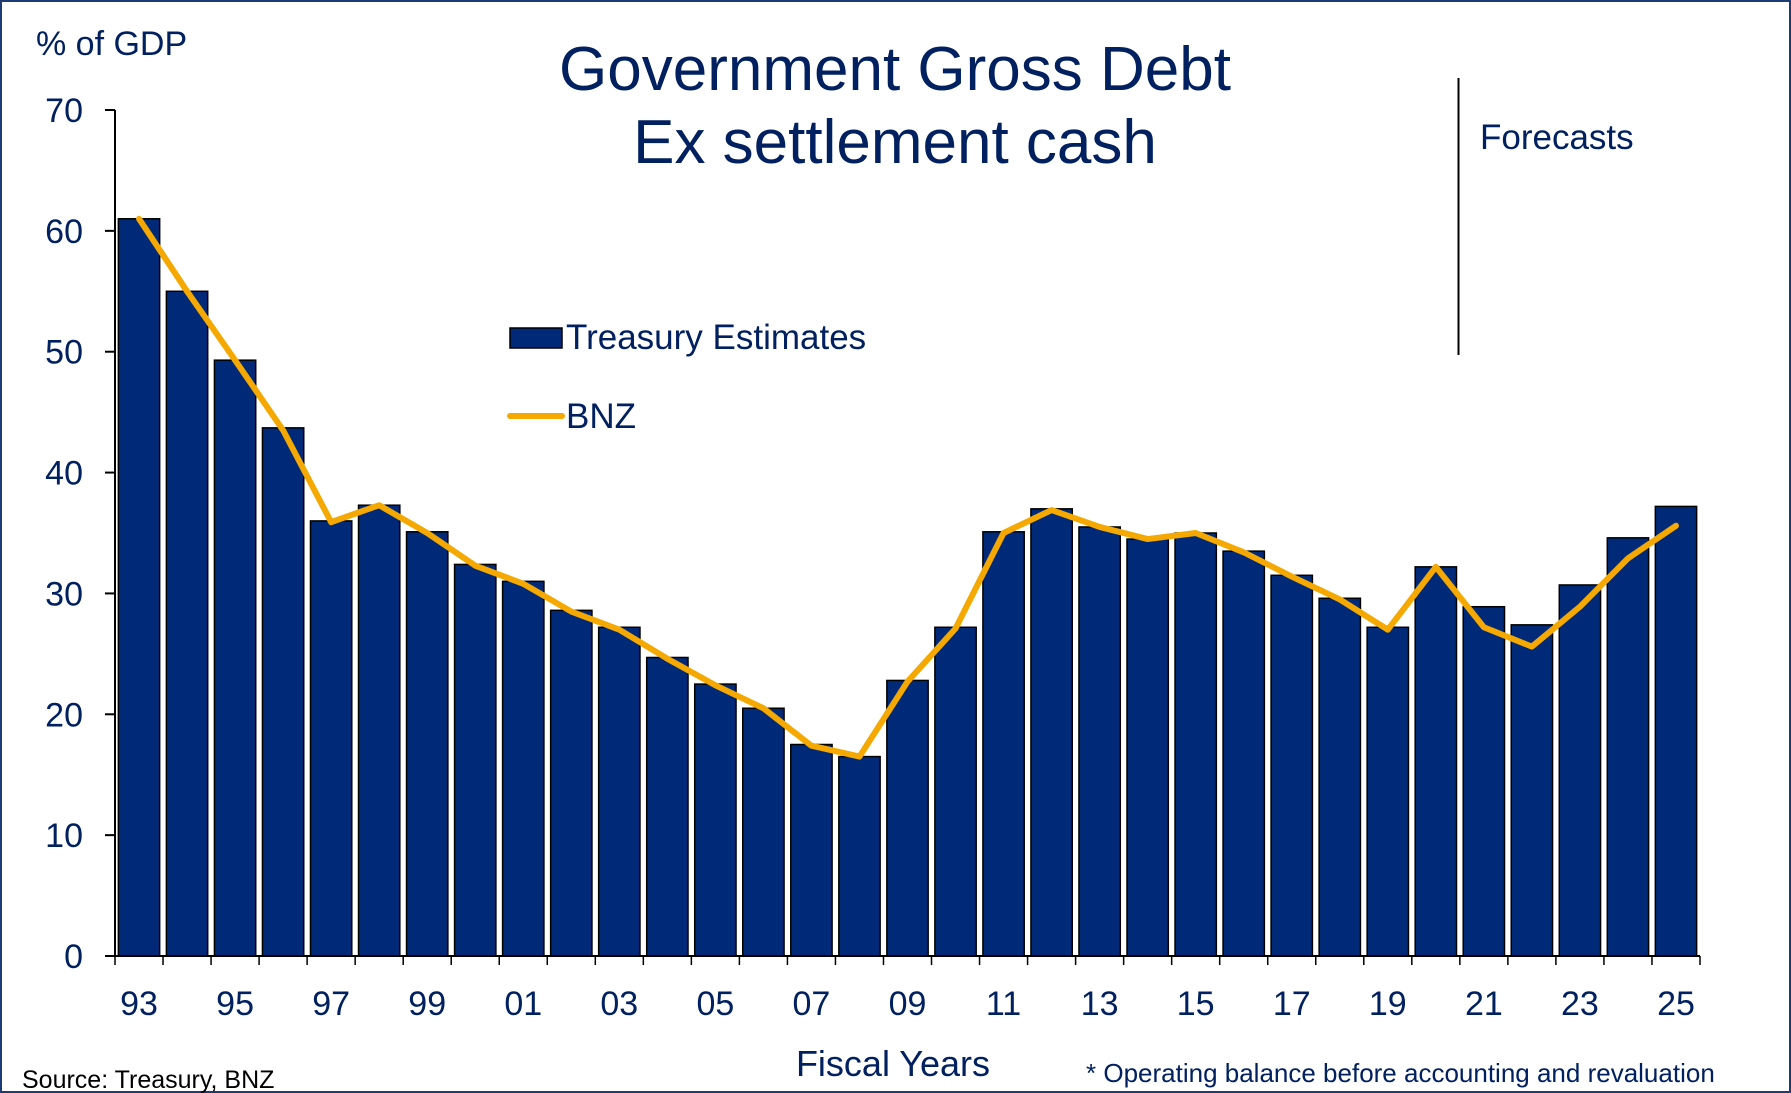 This screenshot has width=1791, height=1093. I want to click on y-tick-label-0: 0, so click(73, 957).